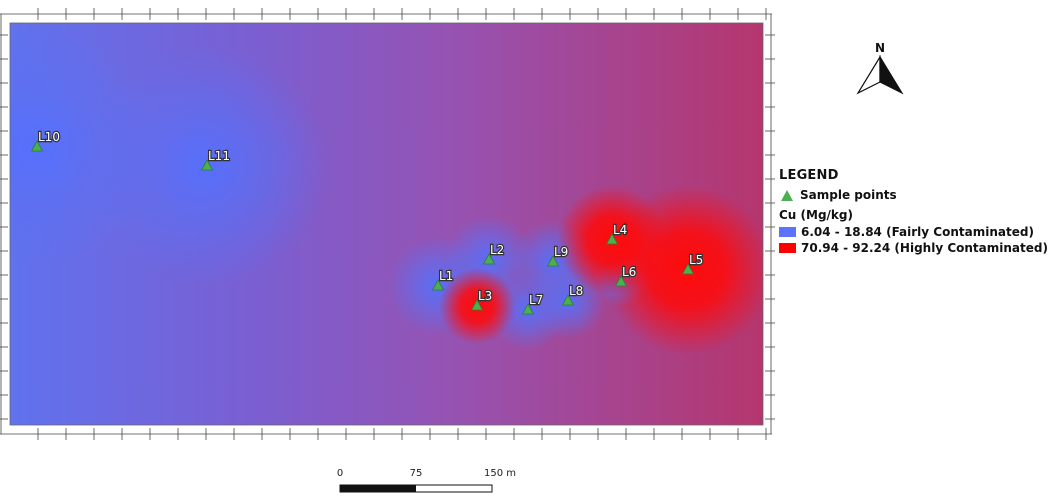 This screenshot has height=496, width=1059. What do you see at coordinates (924, 248) in the screenshot?
I see `legend-class-high-label: 70.94 - 92.24 (Highly Contaminated)` at bounding box center [924, 248].